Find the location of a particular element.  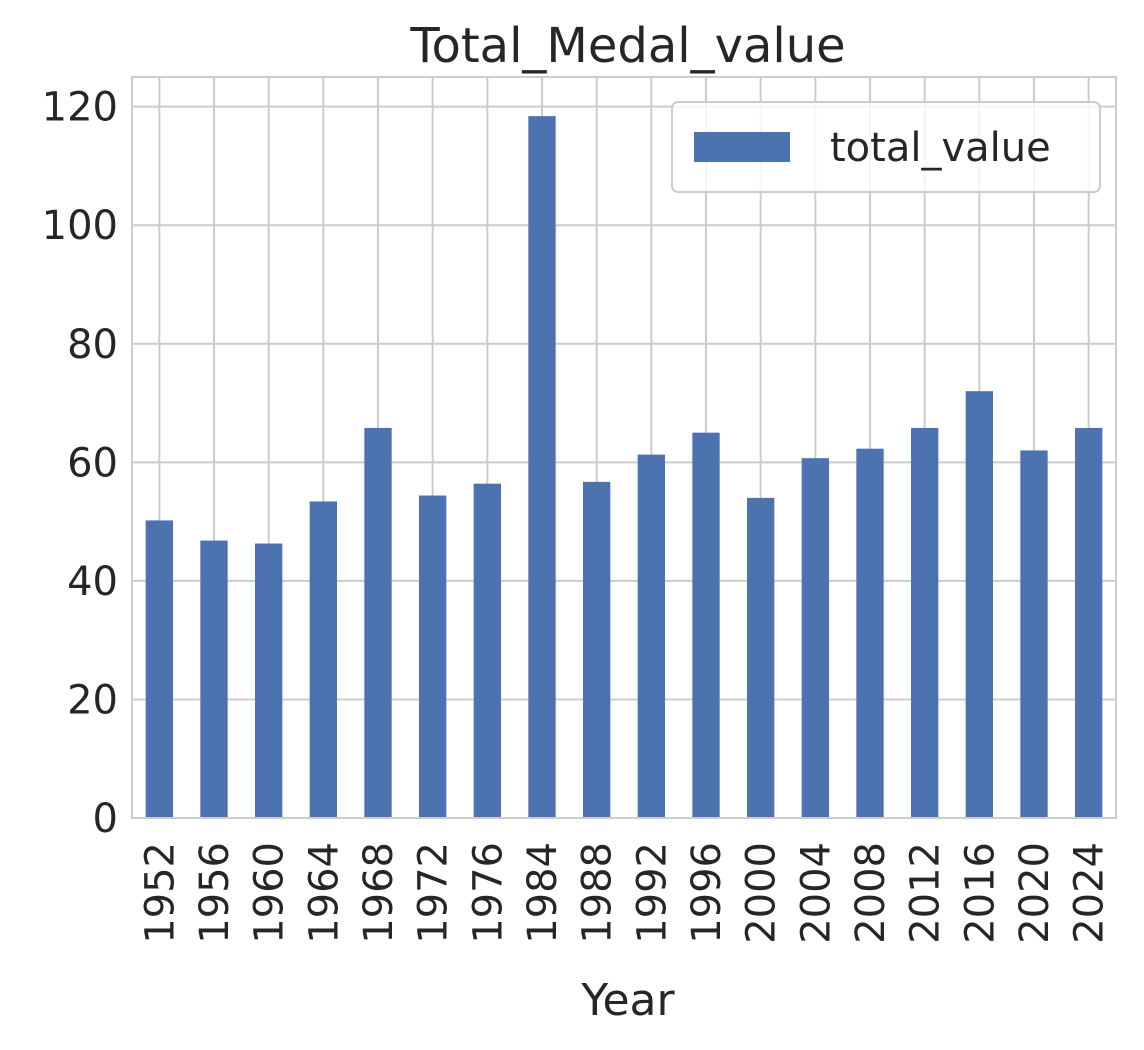

legend: total_value is located at coordinates (886, 147).